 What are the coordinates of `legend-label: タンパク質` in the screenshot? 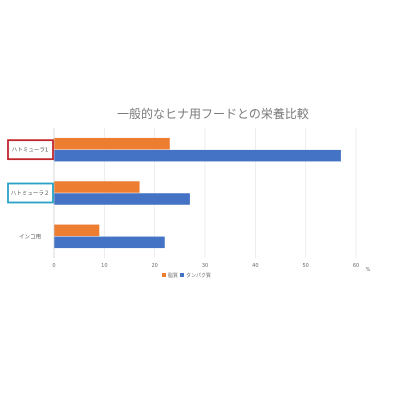 It's located at (198, 275).